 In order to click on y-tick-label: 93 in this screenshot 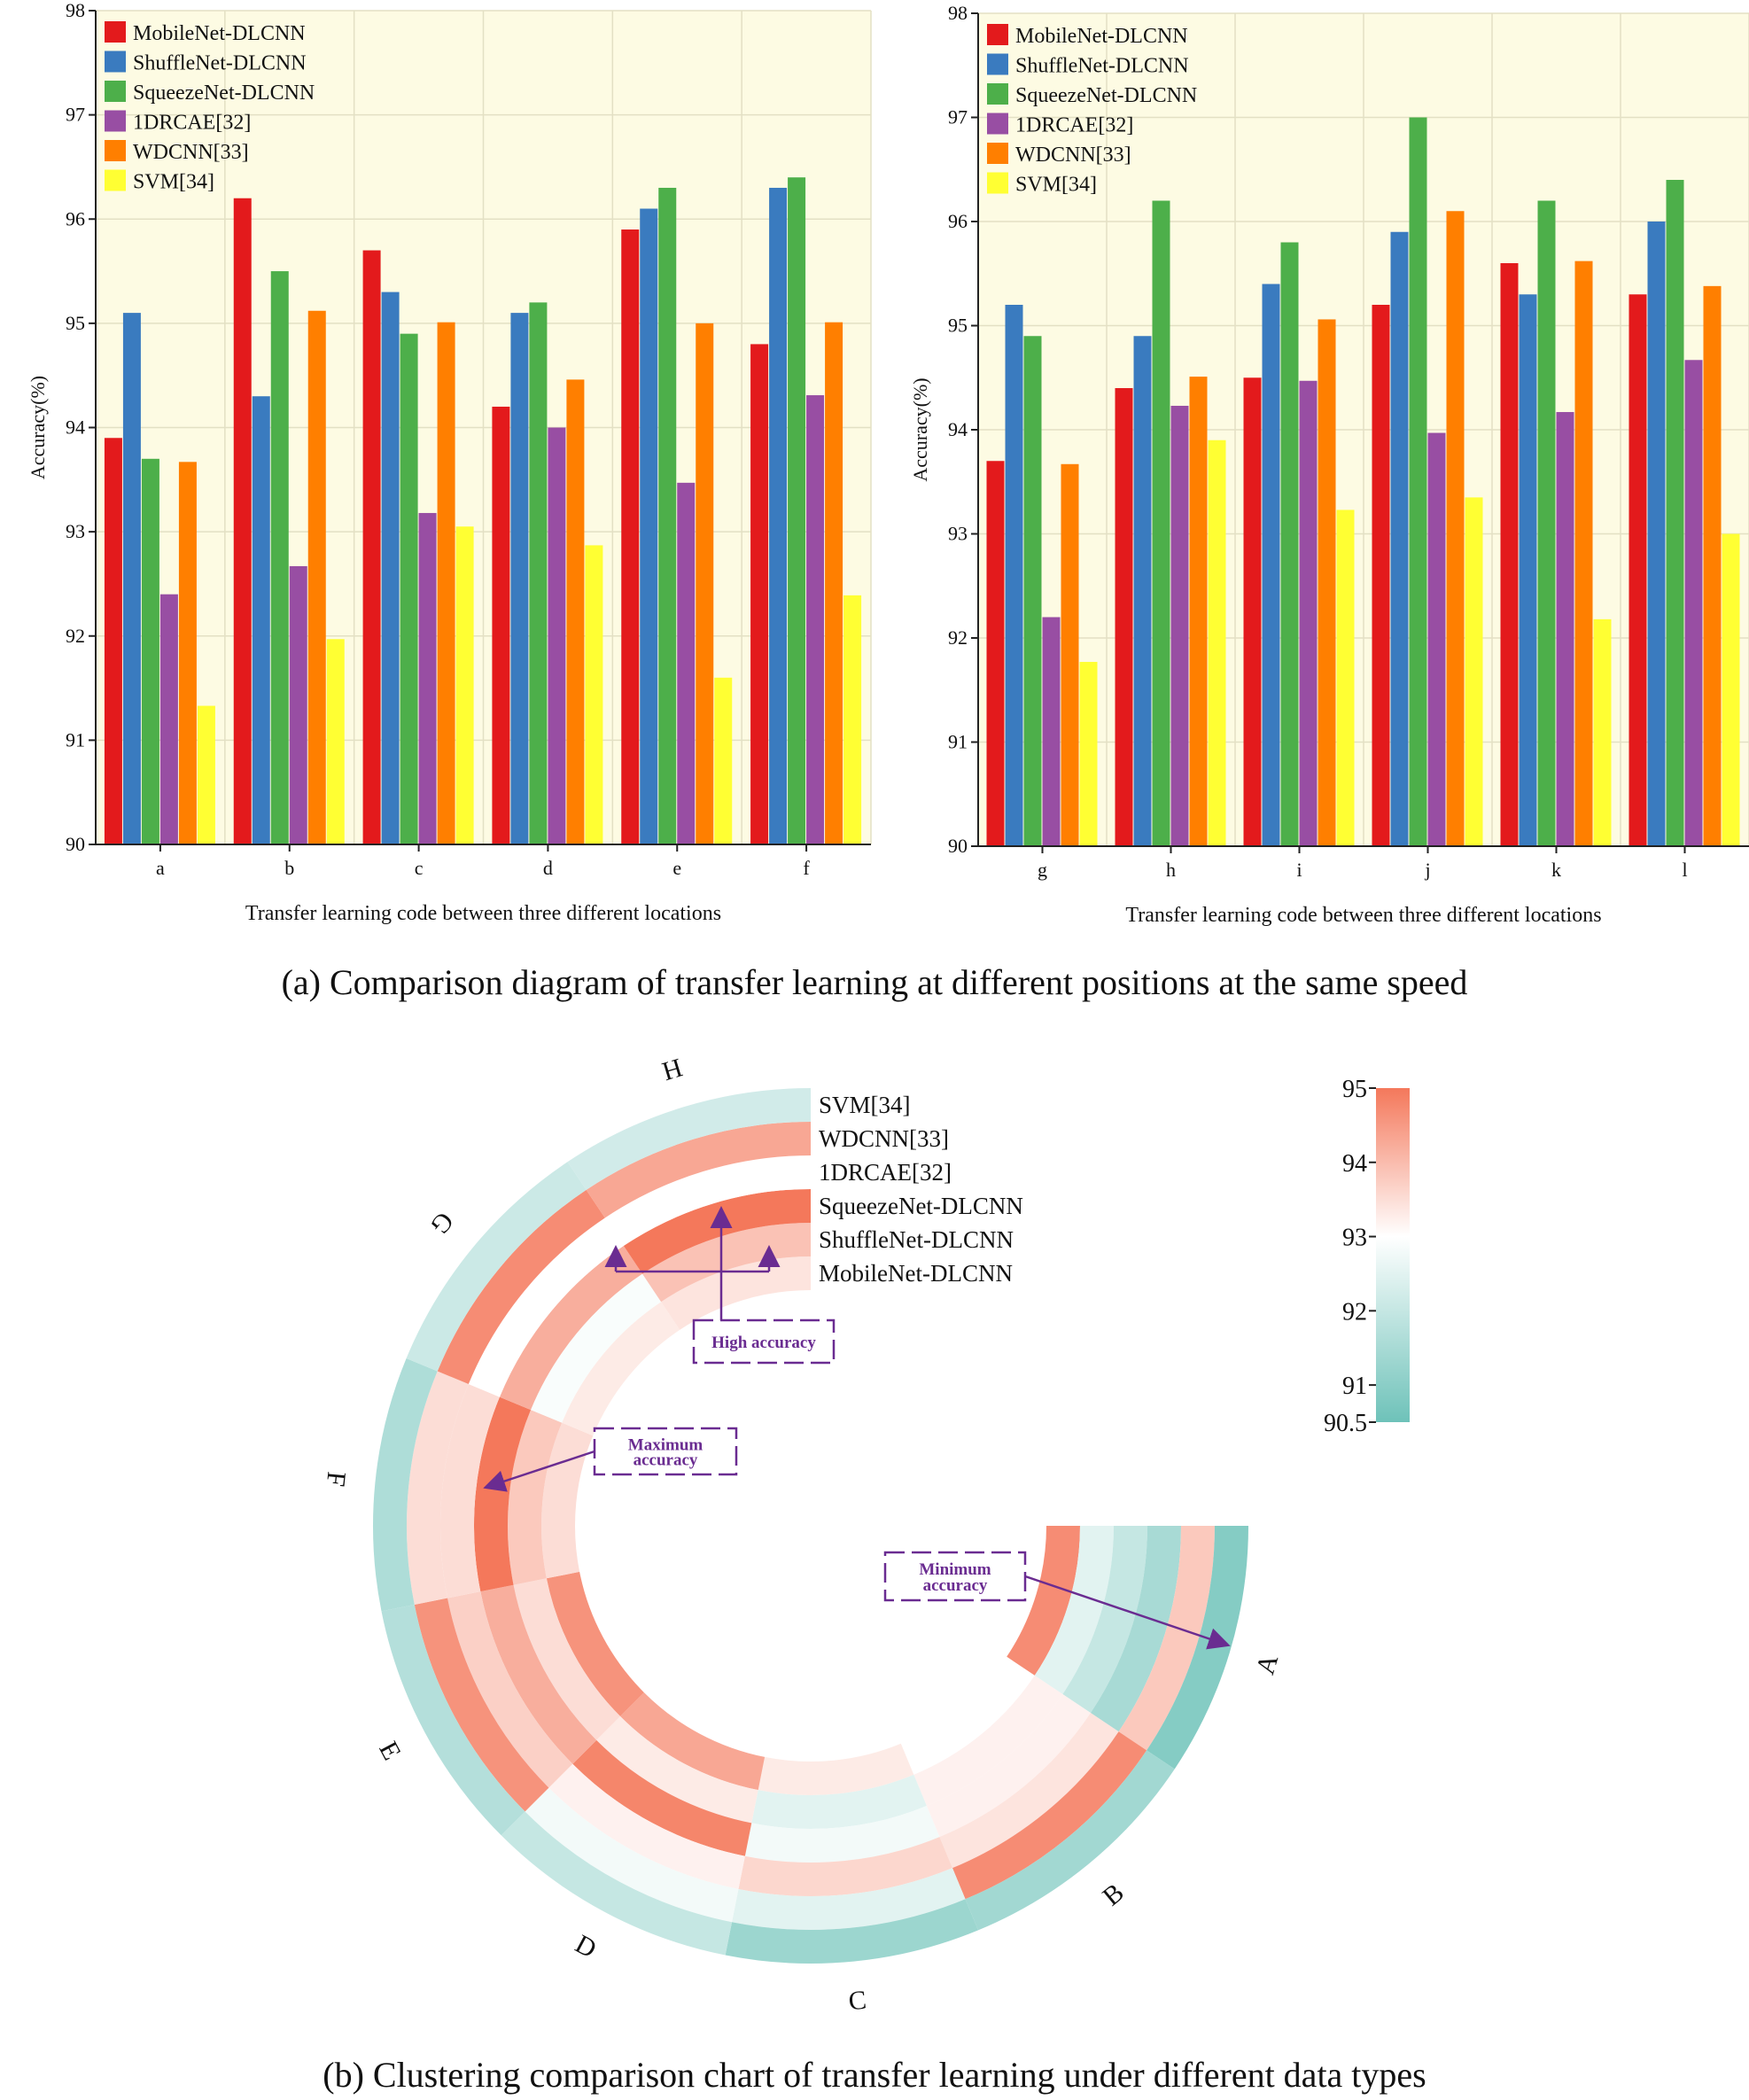, I will do `click(75, 531)`.